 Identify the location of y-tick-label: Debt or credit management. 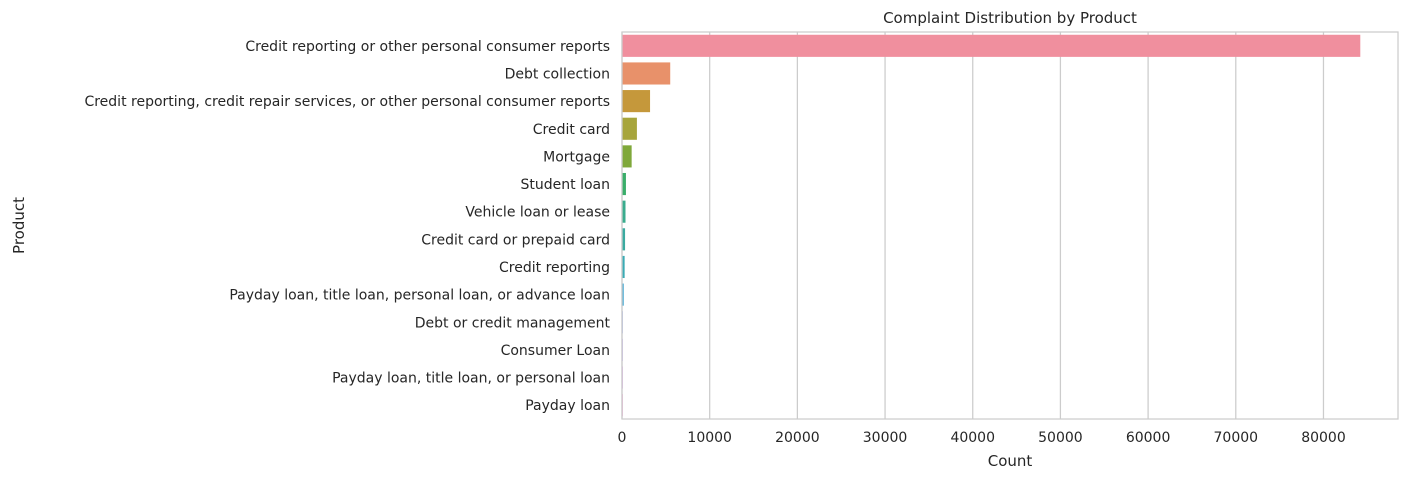
(513, 323).